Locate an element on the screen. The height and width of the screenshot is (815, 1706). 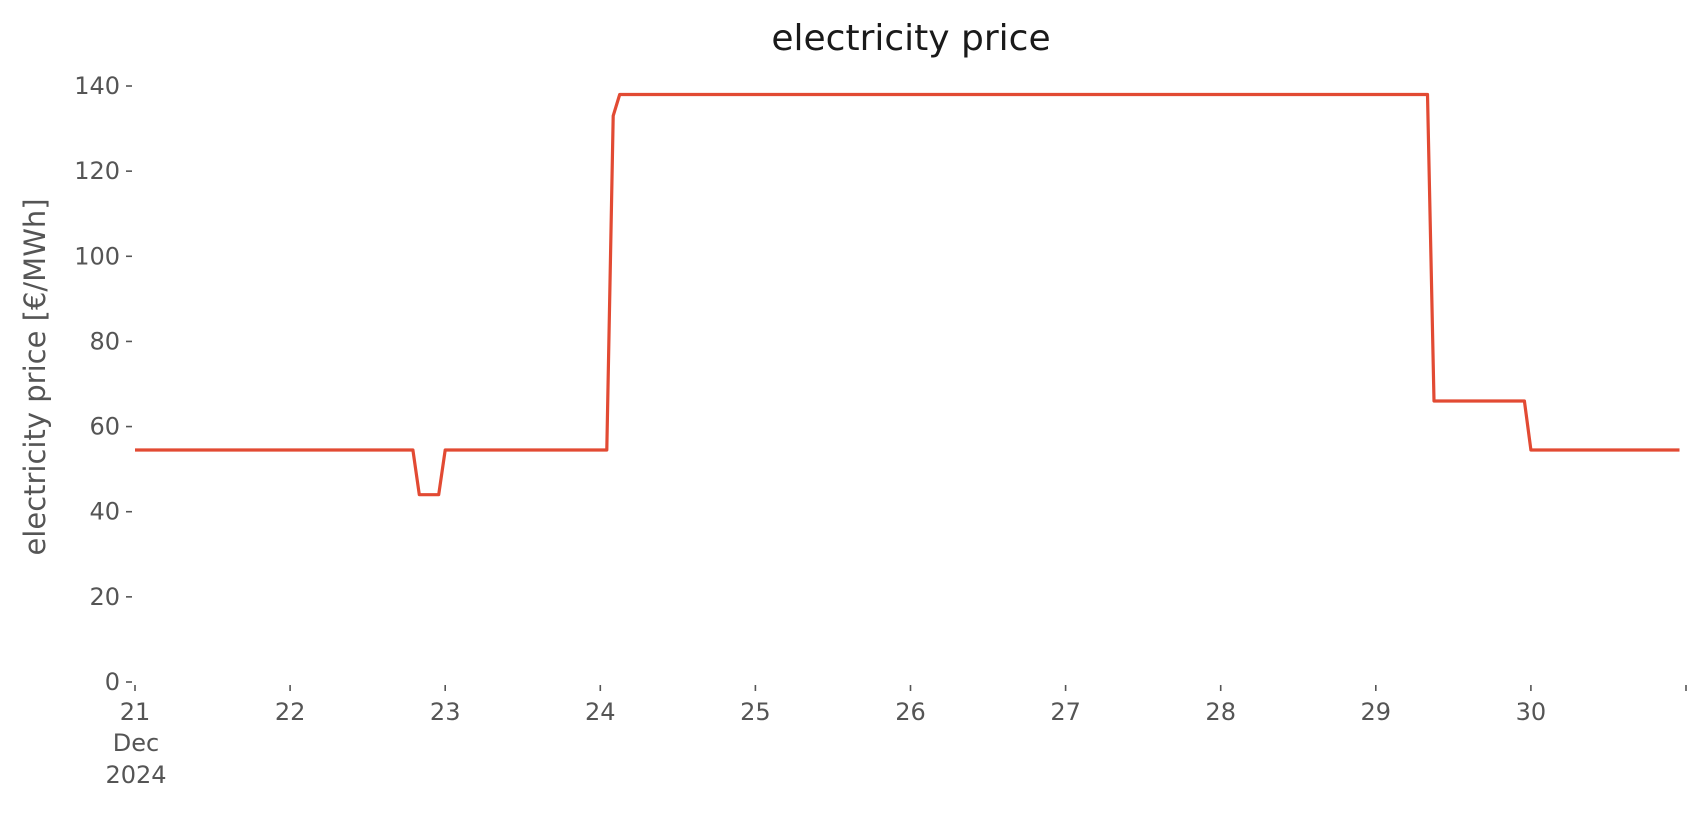
x-tick-label: 25 is located at coordinates (755, 712).